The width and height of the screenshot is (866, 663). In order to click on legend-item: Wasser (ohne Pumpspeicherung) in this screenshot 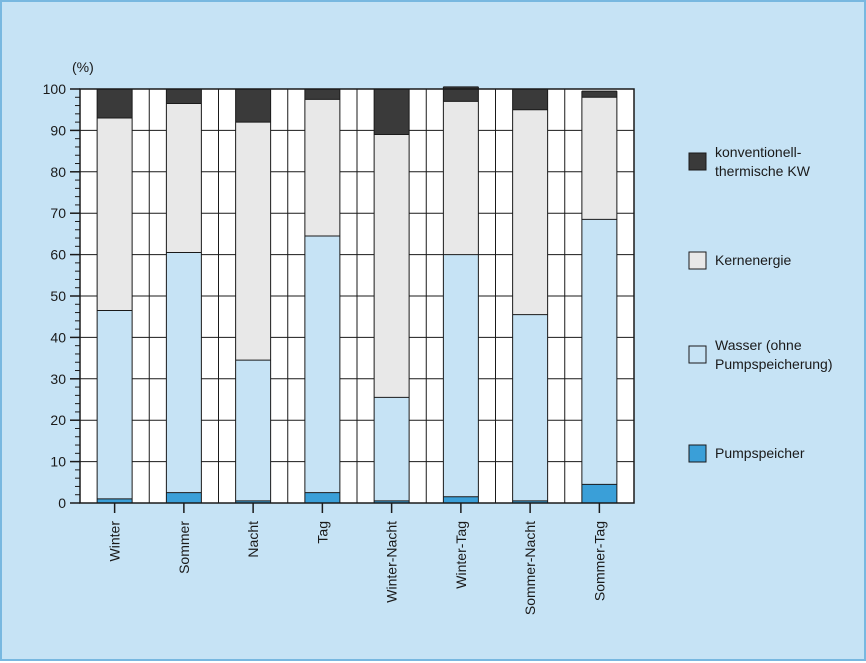, I will do `click(760, 354)`.